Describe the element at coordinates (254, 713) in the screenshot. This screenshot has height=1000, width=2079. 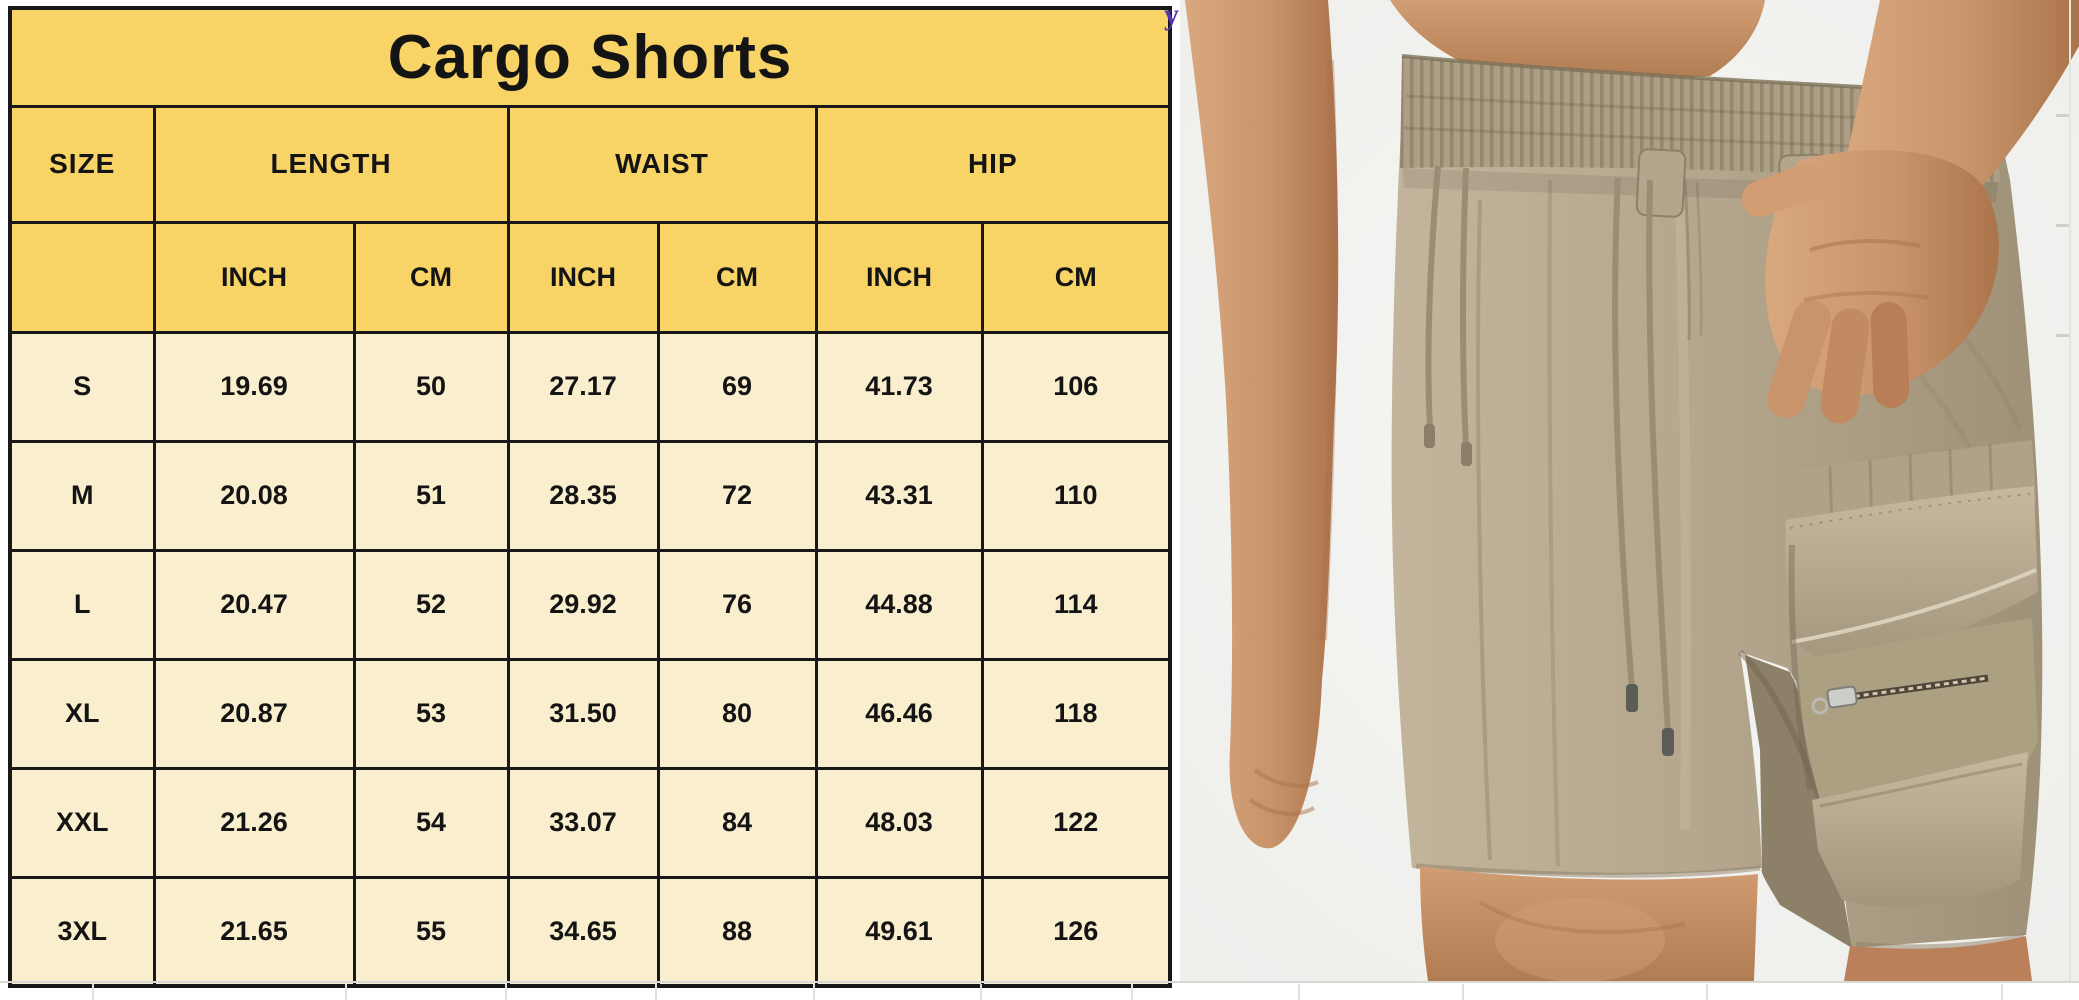
I see `measurement-cell: 20.87` at that location.